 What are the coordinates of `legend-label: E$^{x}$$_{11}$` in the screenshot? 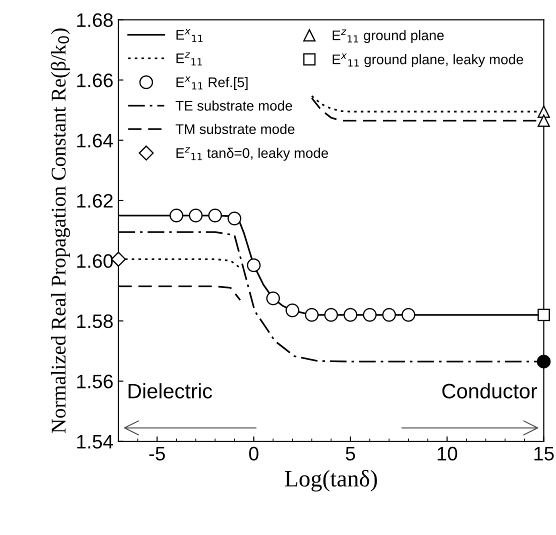 It's located at (189, 35).